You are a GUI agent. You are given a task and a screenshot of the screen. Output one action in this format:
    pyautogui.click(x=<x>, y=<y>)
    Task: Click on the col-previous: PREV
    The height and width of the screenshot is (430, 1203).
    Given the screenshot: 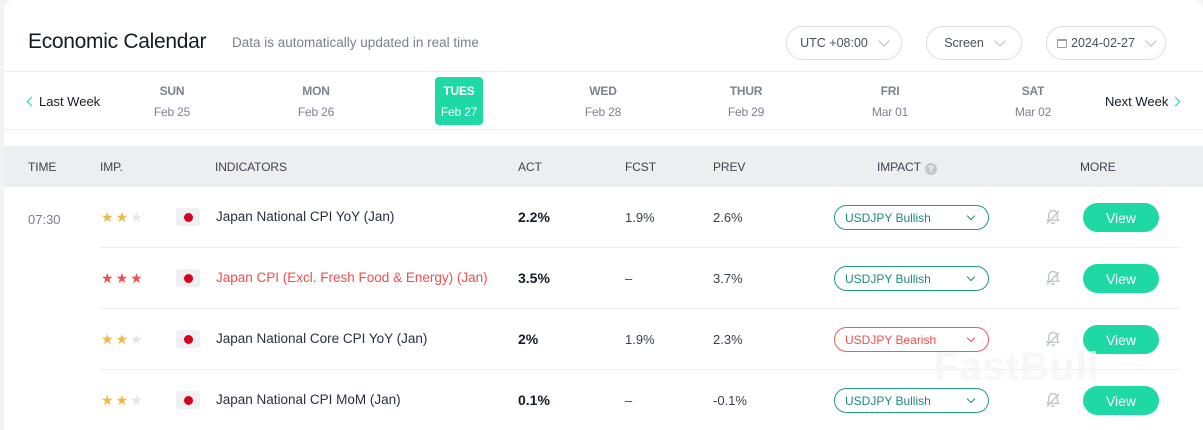 What is the action you would take?
    pyautogui.click(x=729, y=167)
    